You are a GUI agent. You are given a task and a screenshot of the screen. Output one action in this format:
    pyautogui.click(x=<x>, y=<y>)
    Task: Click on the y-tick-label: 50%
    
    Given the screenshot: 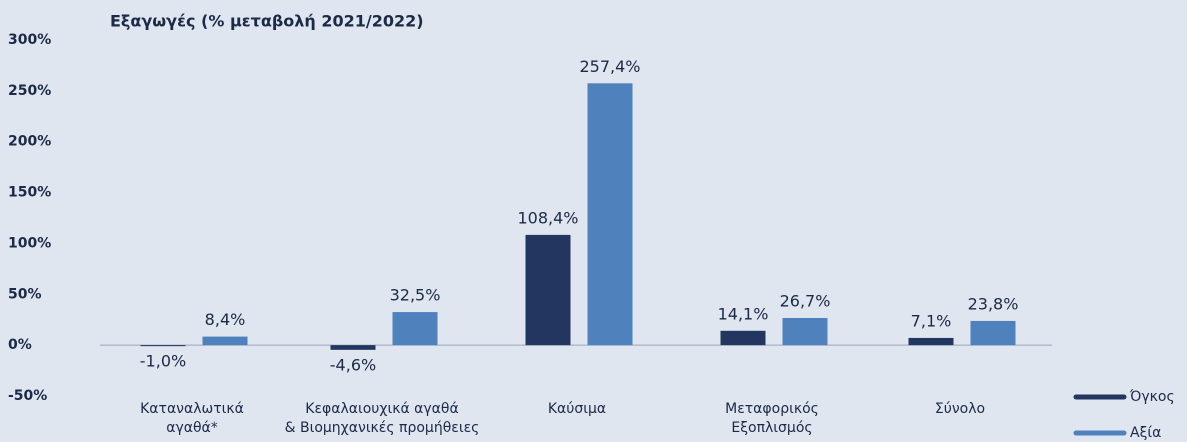 What is the action you would take?
    pyautogui.click(x=25, y=294)
    